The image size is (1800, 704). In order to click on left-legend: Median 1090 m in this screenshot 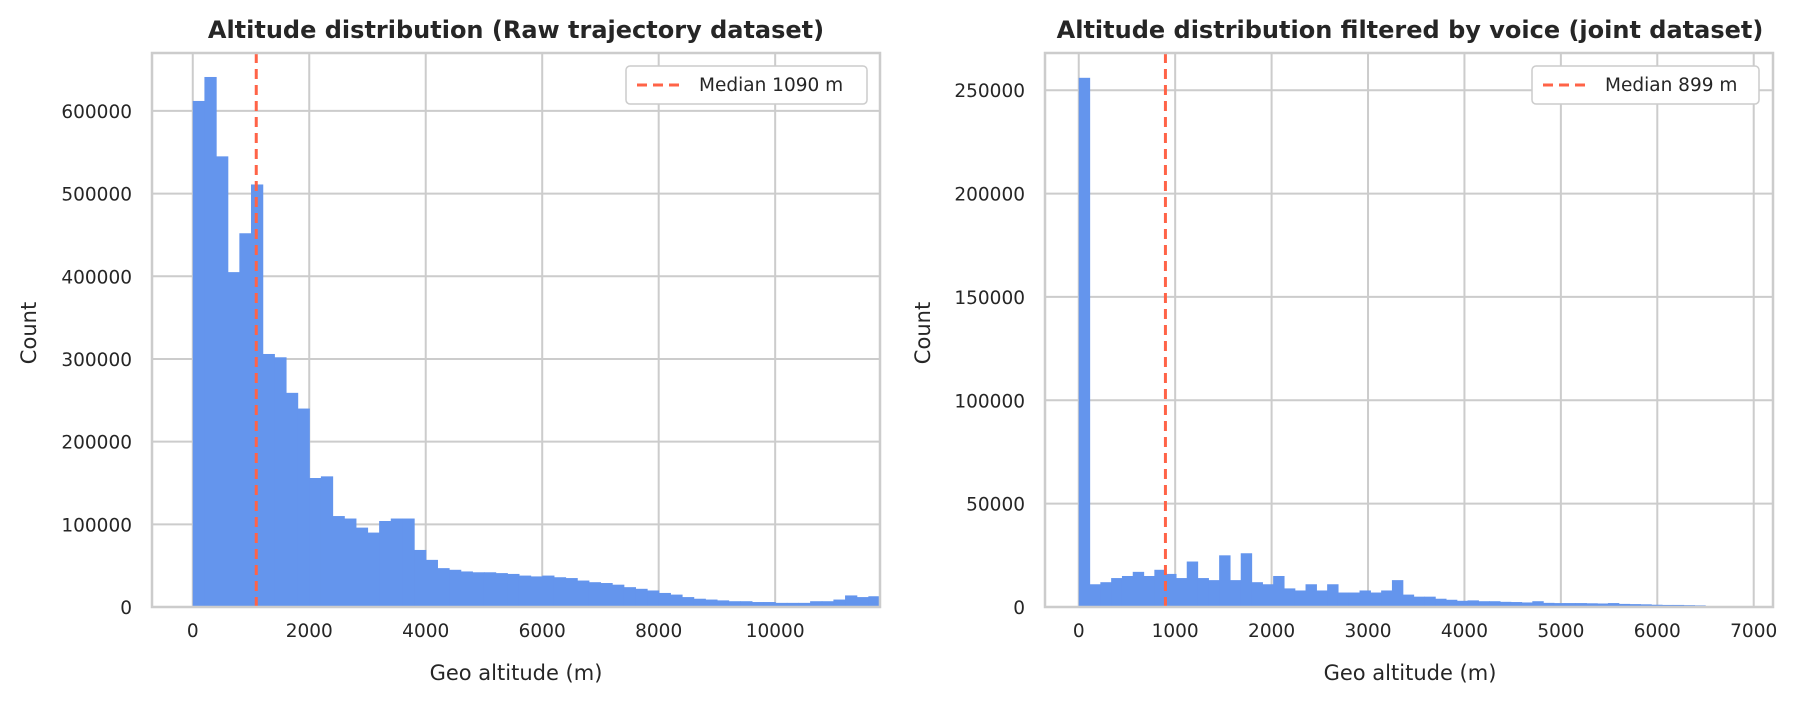, I will do `click(746, 85)`.